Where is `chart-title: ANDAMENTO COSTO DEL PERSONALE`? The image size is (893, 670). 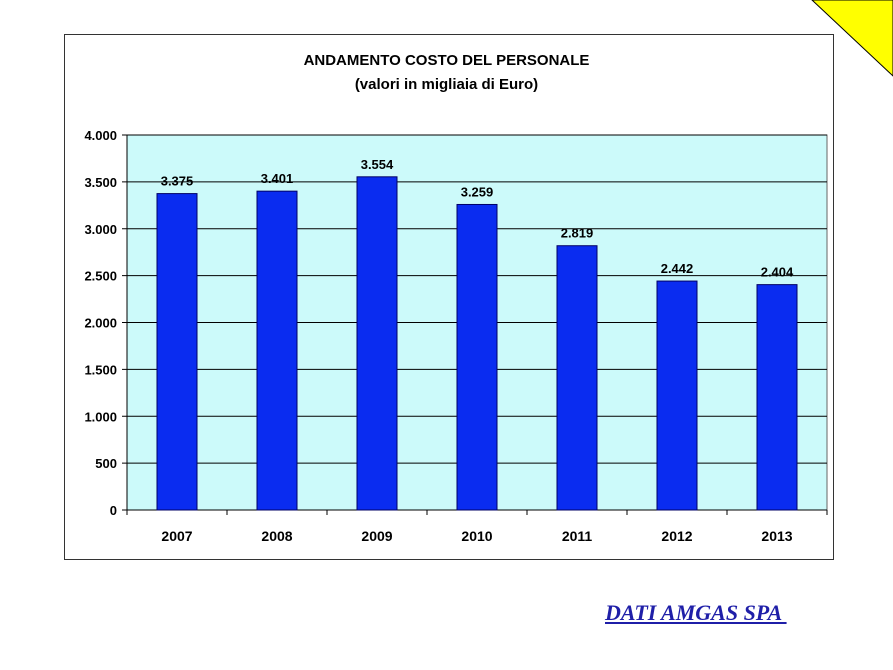
chart-title: ANDAMENTO COSTO DEL PERSONALE is located at coordinates (446, 60).